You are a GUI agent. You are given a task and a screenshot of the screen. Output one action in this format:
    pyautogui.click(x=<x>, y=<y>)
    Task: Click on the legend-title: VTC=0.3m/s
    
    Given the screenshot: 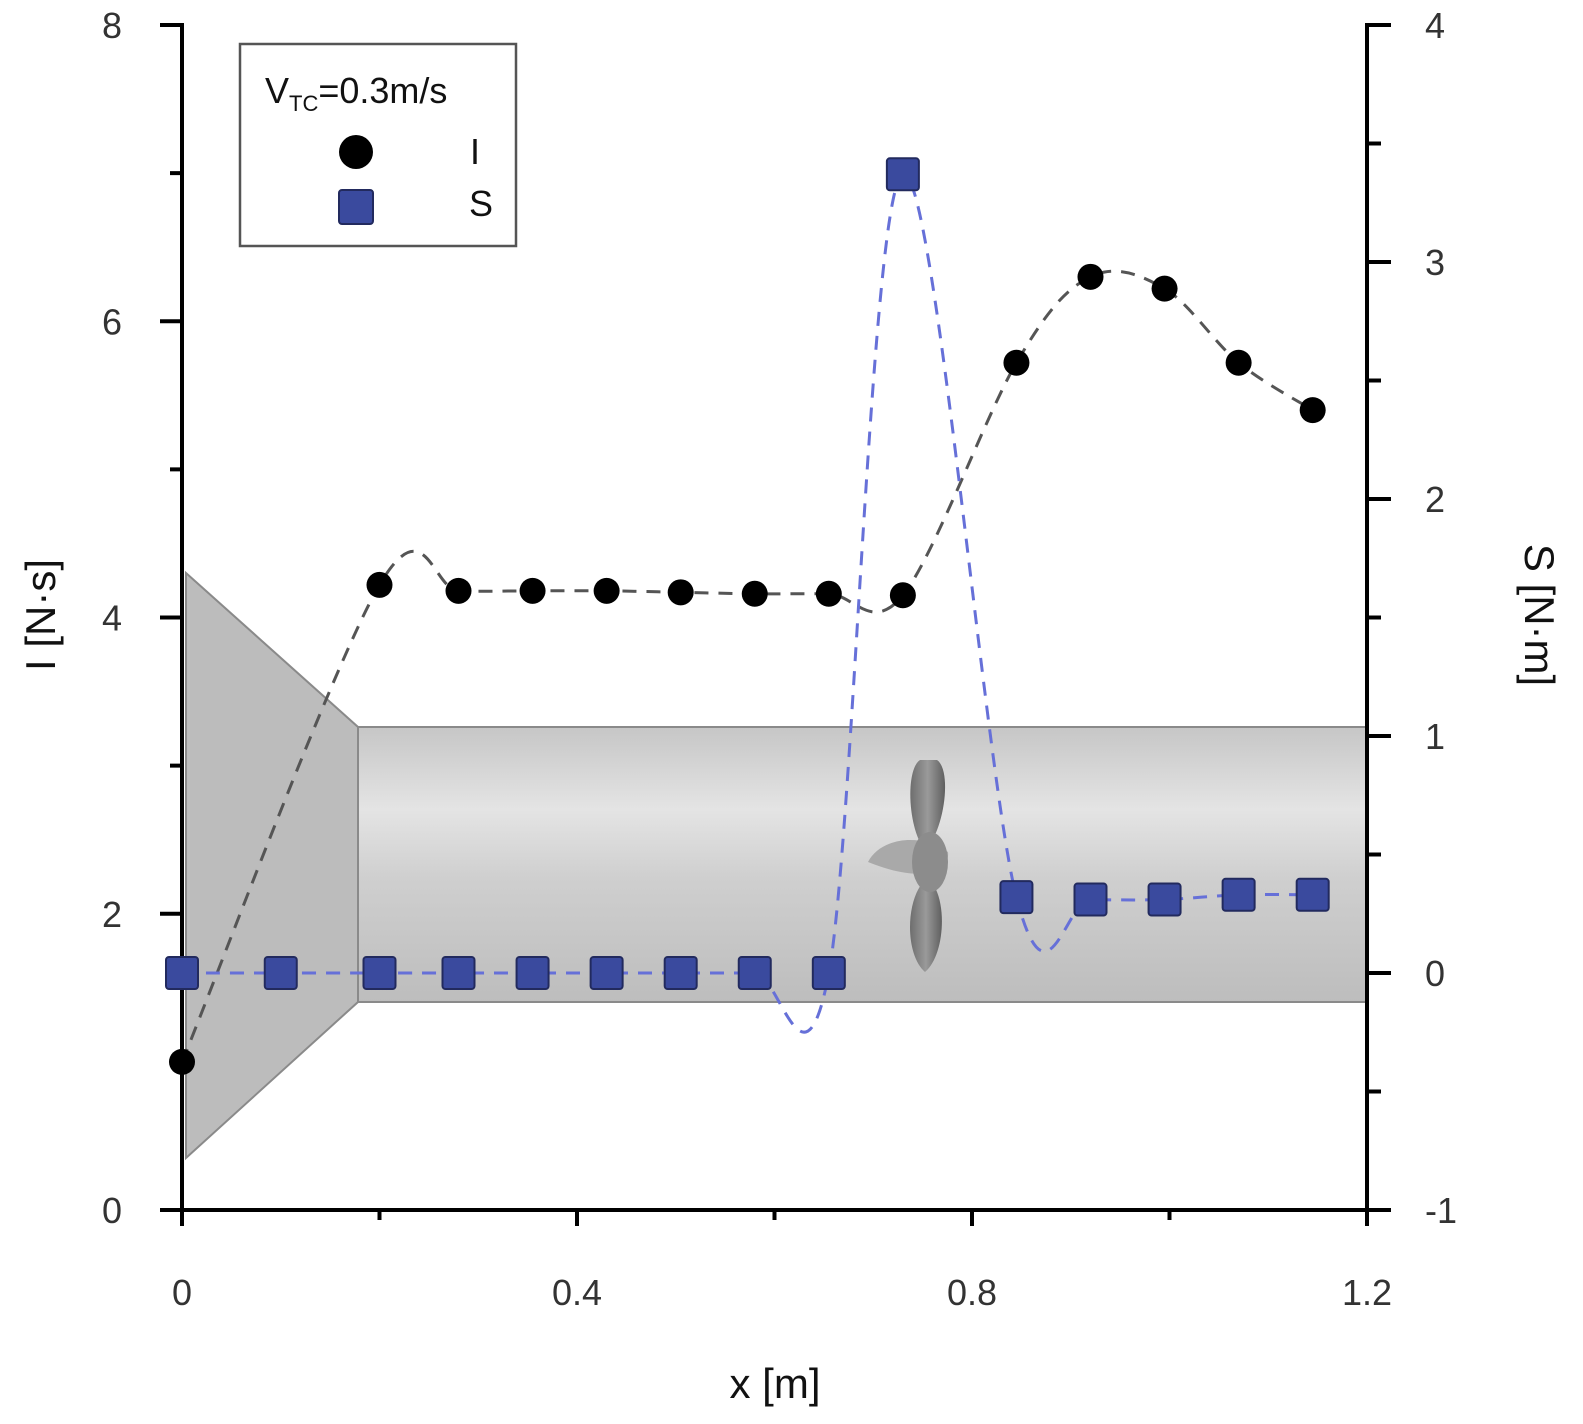 What is the action you would take?
    pyautogui.click(x=356, y=93)
    